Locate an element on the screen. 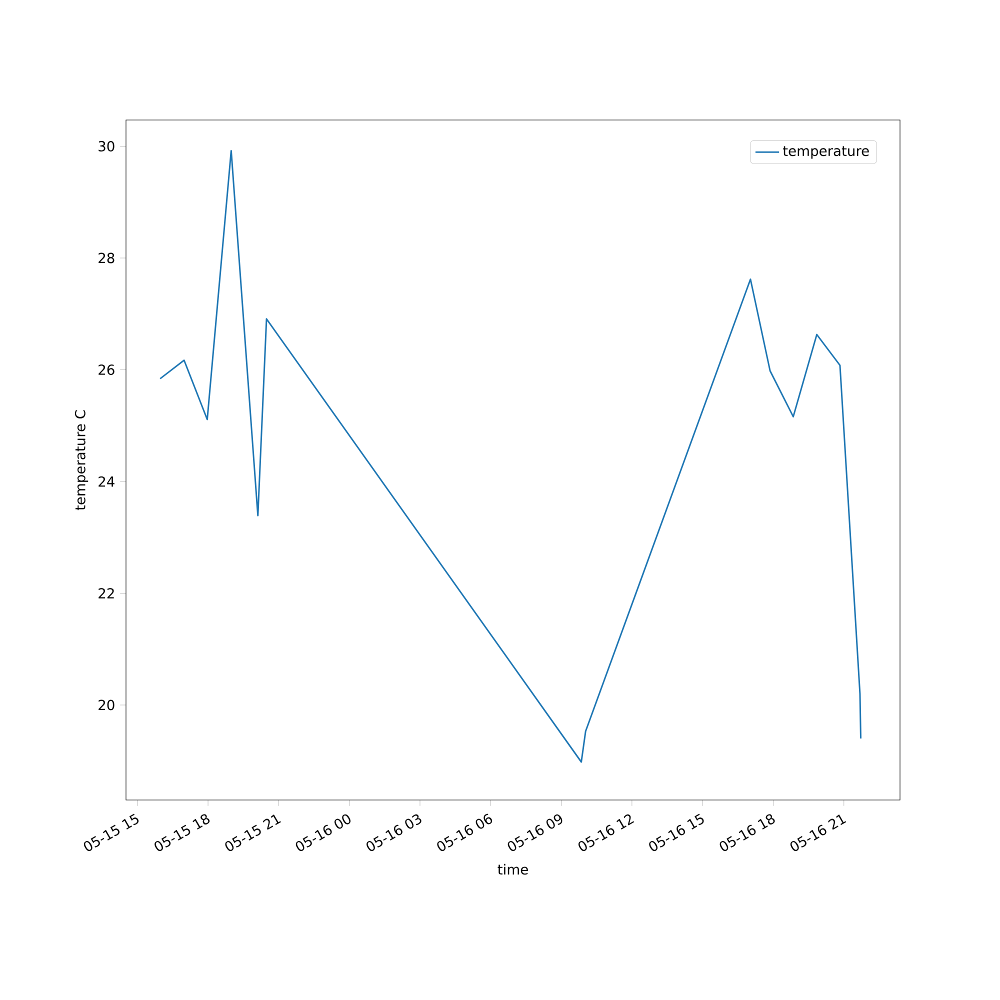 This screenshot has height=1000, width=1000. y-tick-label: 22 is located at coordinates (106, 593).